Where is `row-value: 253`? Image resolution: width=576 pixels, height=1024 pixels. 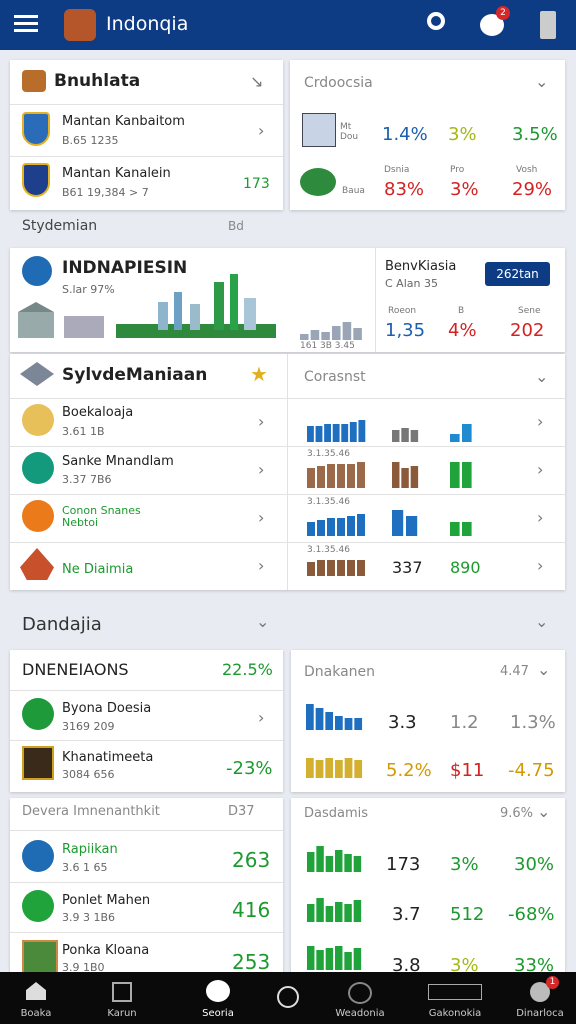
row-value: 253 is located at coordinates (251, 962).